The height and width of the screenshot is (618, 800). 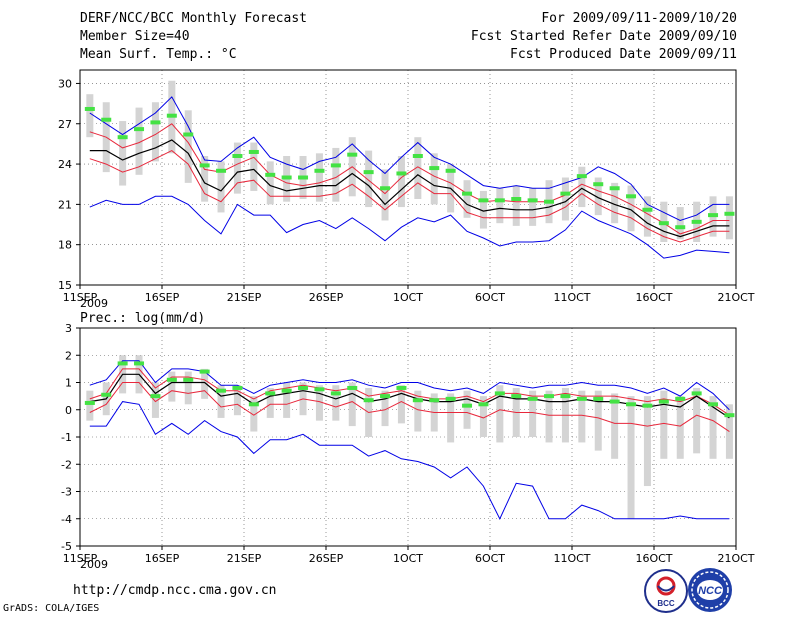 What do you see at coordinates (710, 590) in the screenshot?
I see `ncc-logo-icon: NCC` at bounding box center [710, 590].